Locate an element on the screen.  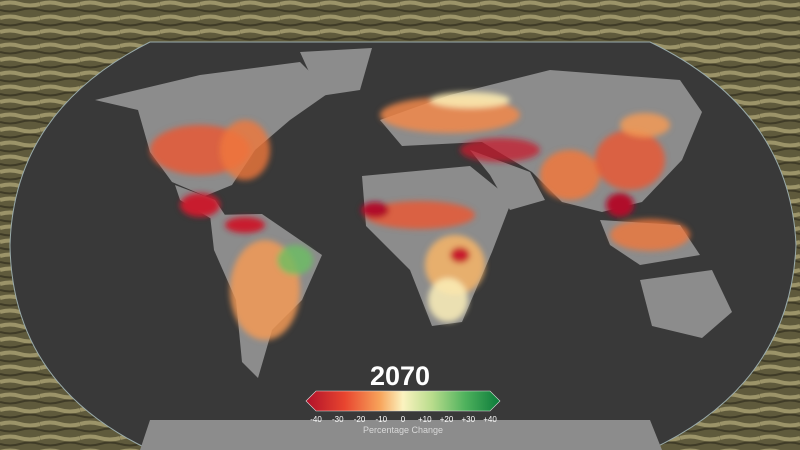
legend-tick: +20 is located at coordinates (447, 419).